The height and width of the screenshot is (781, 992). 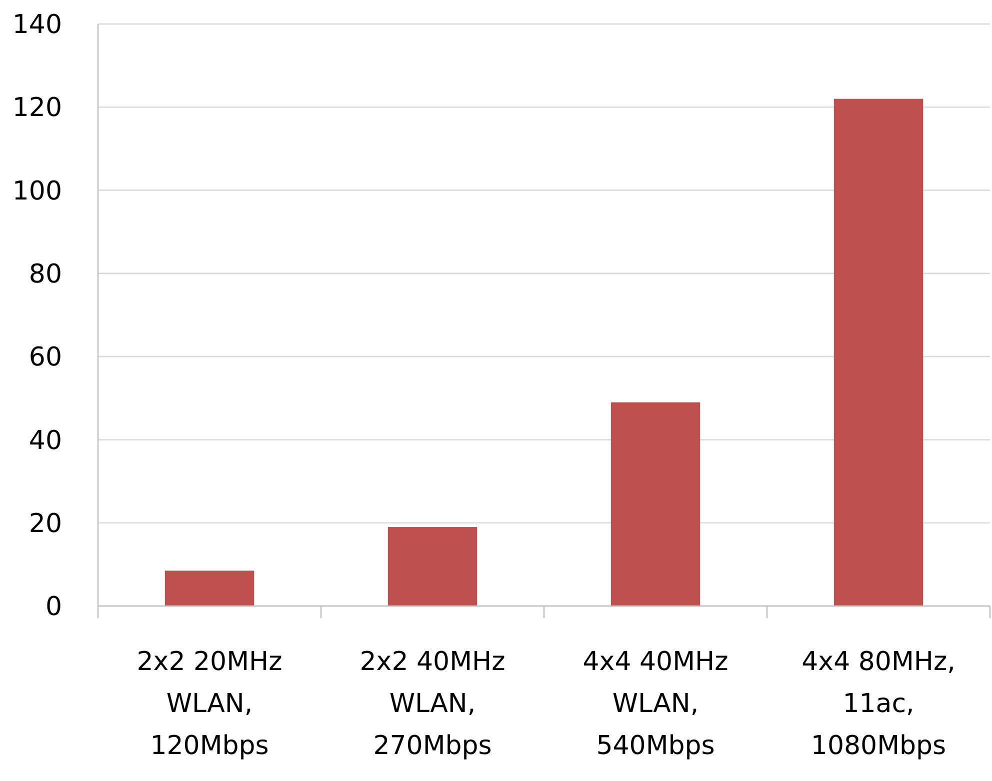 I want to click on y-tick-label: 60, so click(x=45, y=357).